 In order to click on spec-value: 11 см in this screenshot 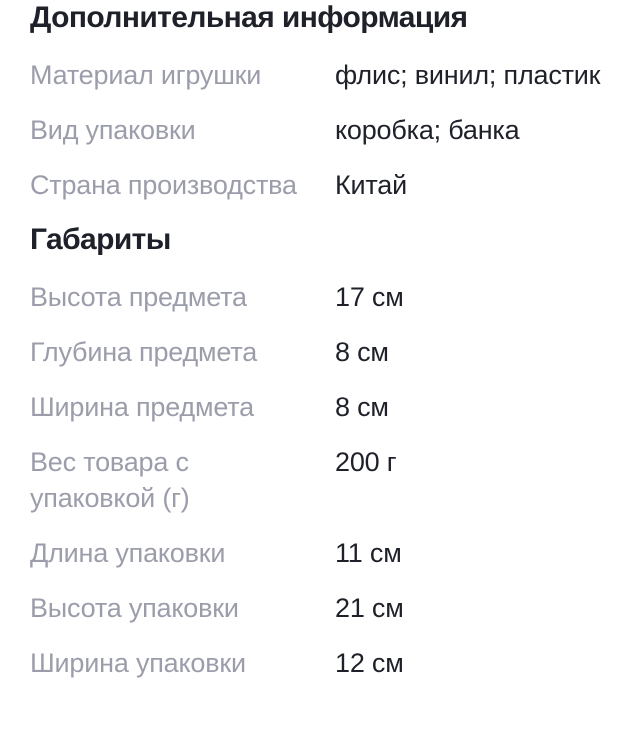, I will do `click(368, 553)`.